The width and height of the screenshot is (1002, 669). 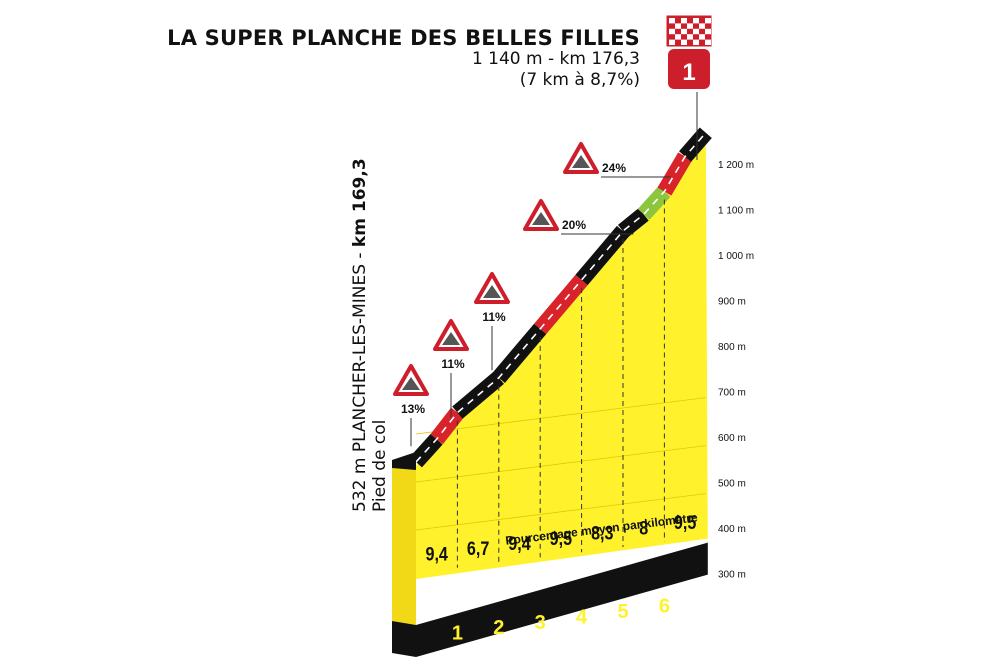 I want to click on profile-base, so click(x=550, y=599).